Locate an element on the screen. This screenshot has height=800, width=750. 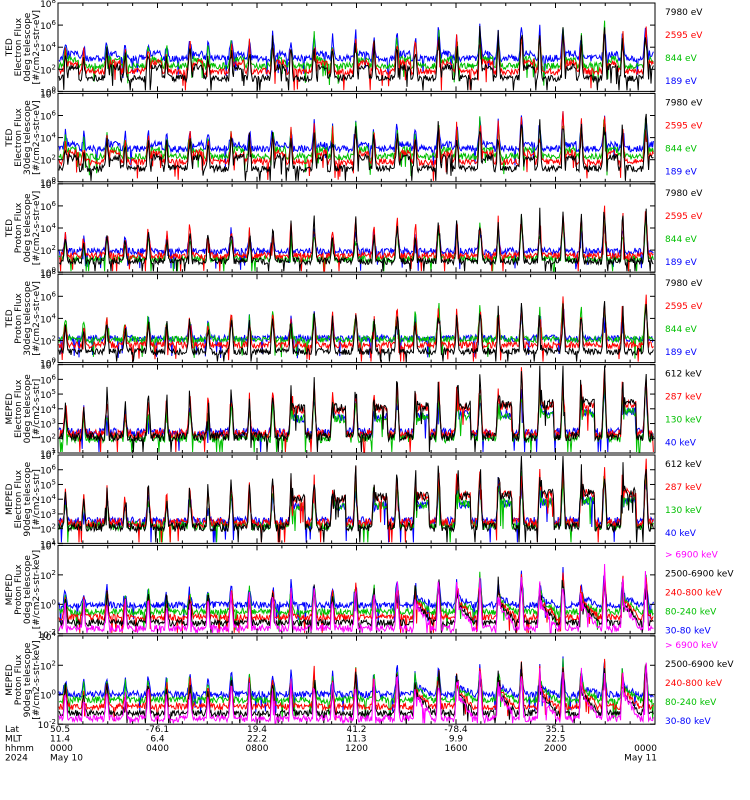
x-axis-value: -76.1 is located at coordinates (157, 730).